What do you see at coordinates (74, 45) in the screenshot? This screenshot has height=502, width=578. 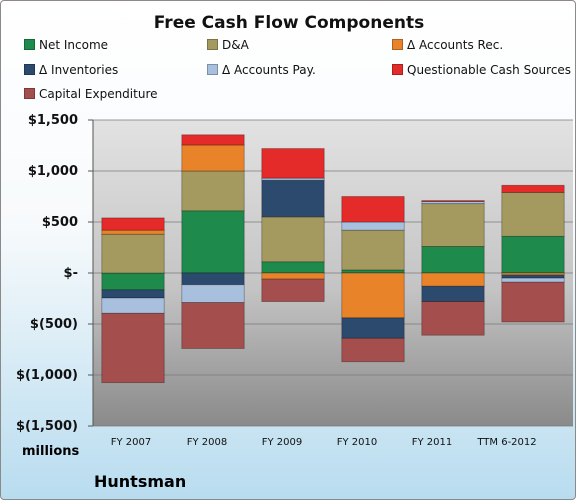 I see `legend-label-net-income: Net Income` at bounding box center [74, 45].